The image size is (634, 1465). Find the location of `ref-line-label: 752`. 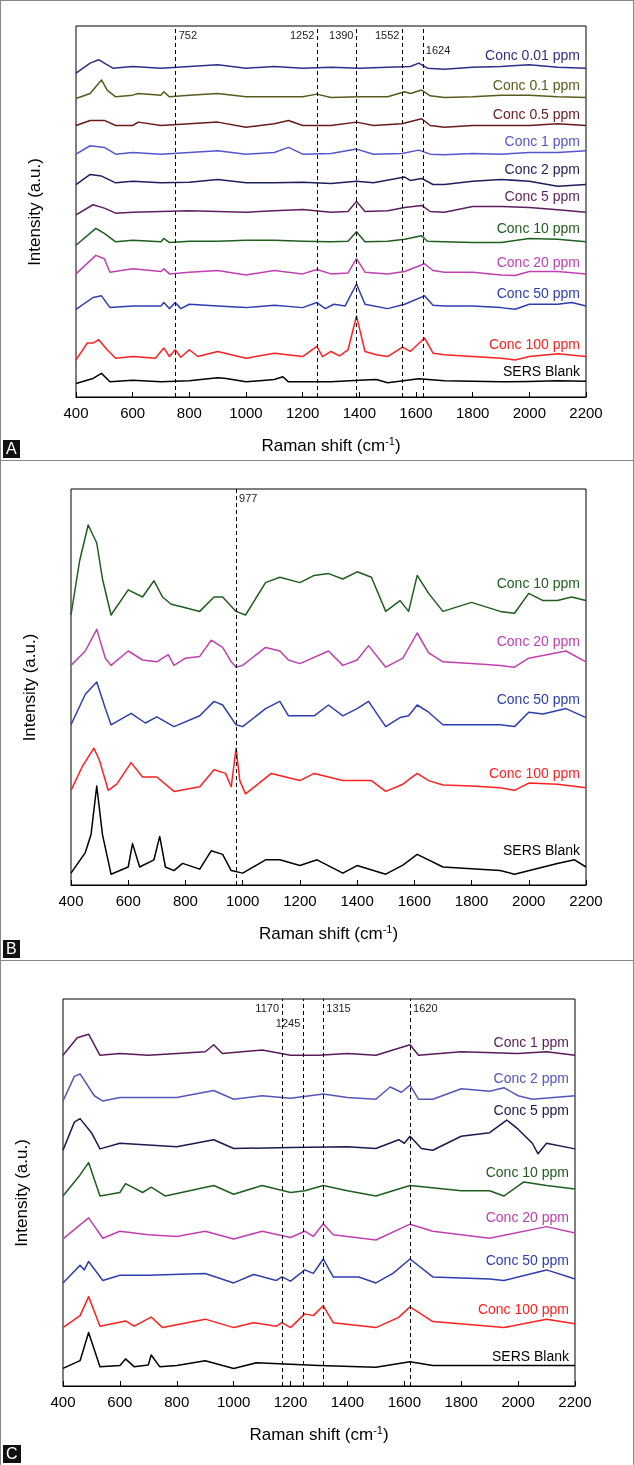

ref-line-label: 752 is located at coordinates (188, 34).